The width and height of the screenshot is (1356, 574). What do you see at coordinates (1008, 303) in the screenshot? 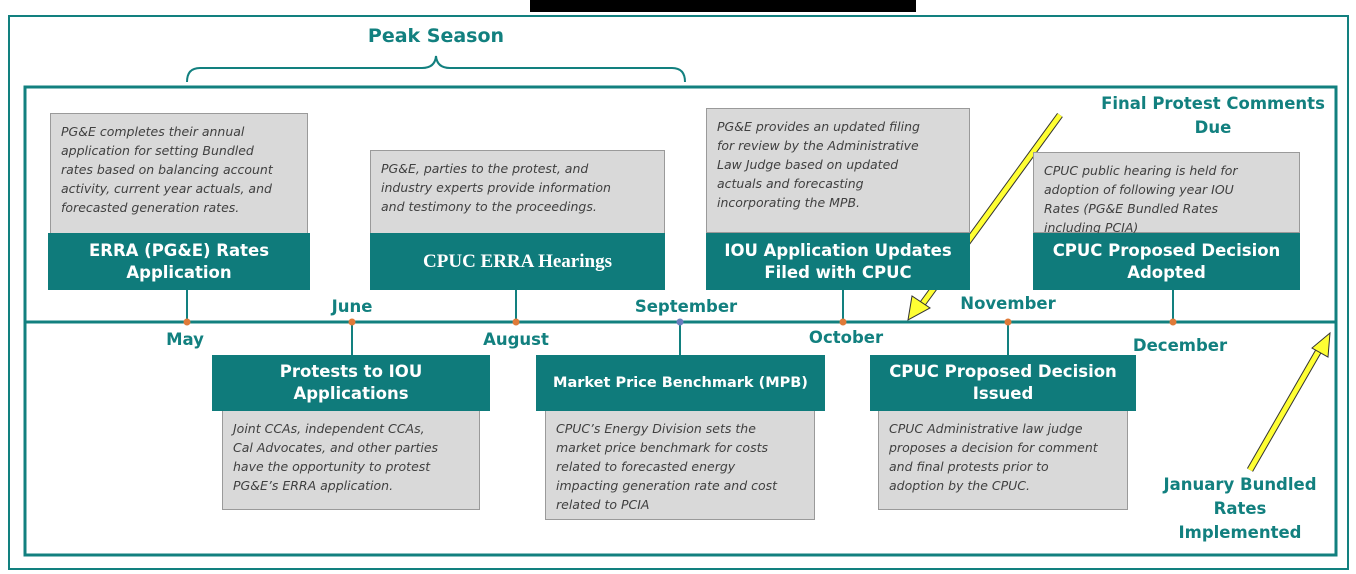
I see `month-label: November` at bounding box center [1008, 303].